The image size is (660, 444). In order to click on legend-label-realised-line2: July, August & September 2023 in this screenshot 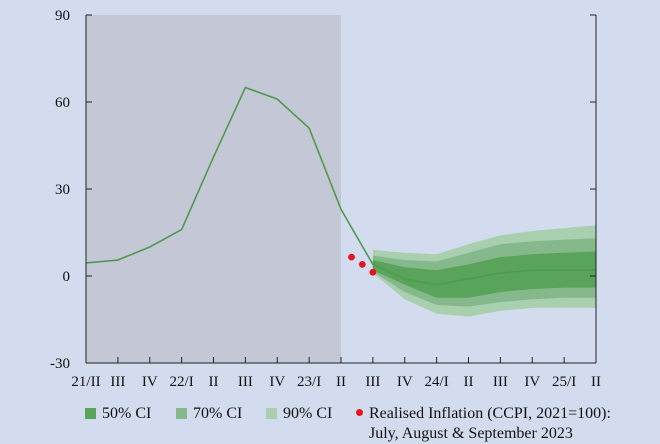, I will do `click(471, 433)`.